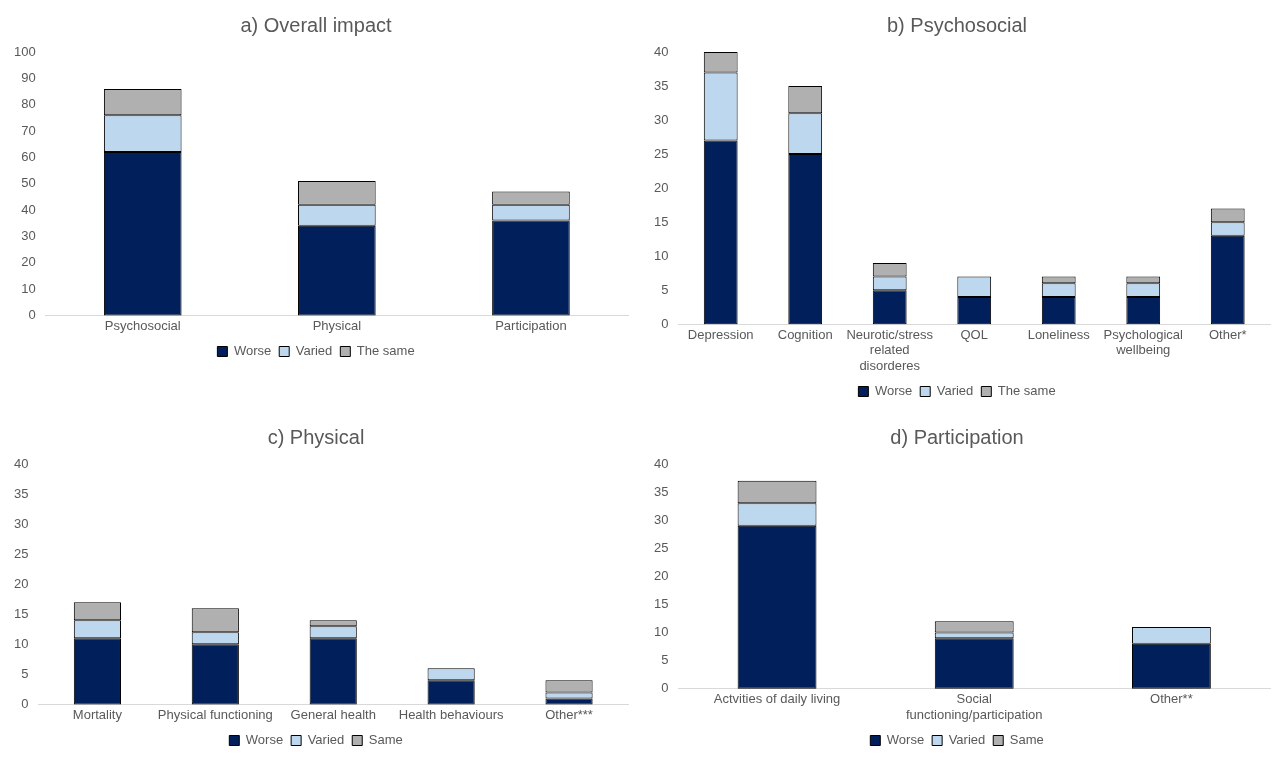 The width and height of the screenshot is (1282, 761). I want to click on y-tick-label: 80, so click(28, 104).